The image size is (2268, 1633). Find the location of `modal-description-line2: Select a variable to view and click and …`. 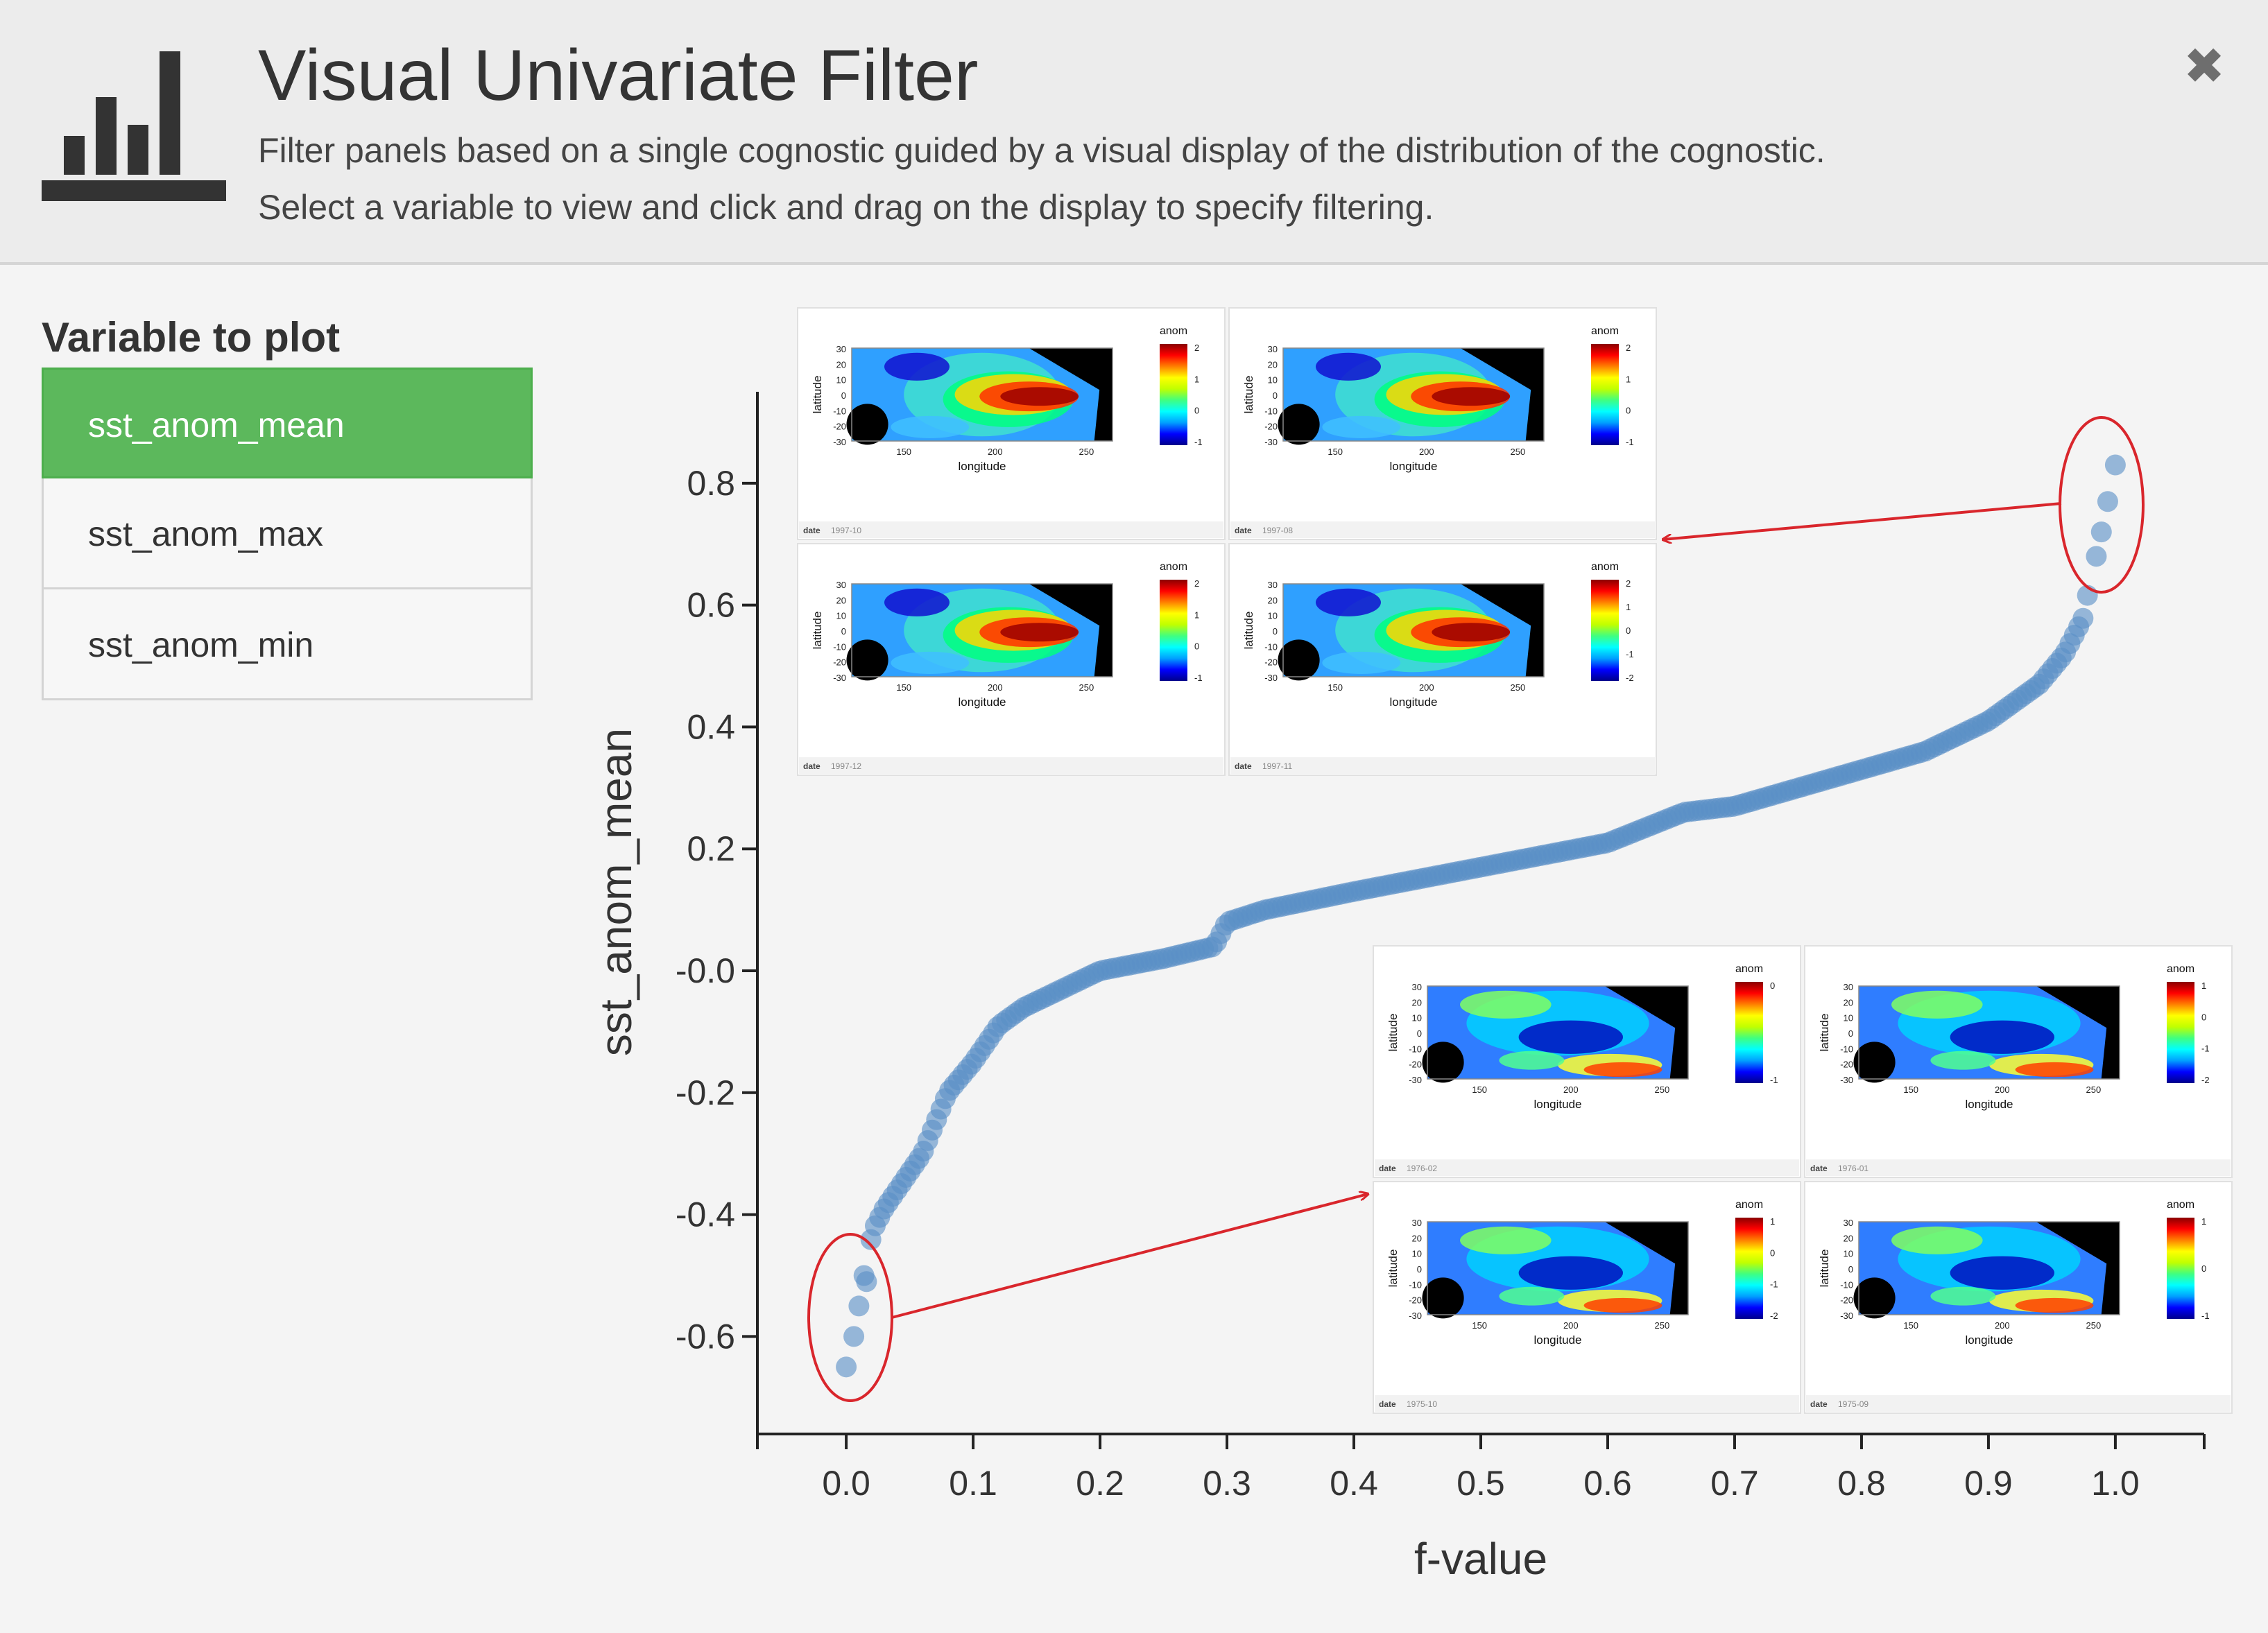

modal-description-line2: Select a variable to view and click and … is located at coordinates (846, 208).